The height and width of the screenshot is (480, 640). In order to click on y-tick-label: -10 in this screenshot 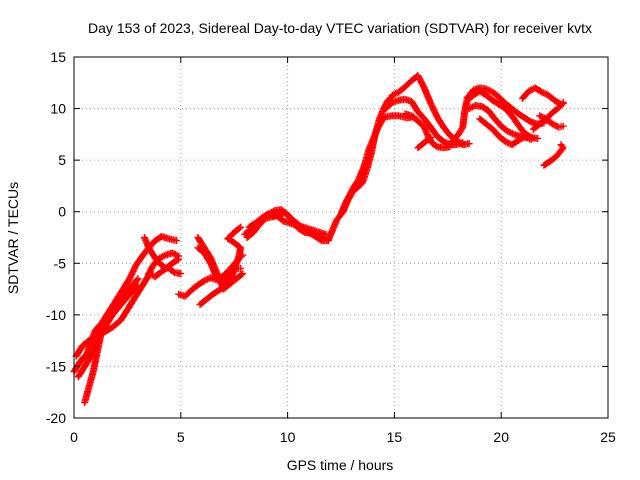, I will do `click(56, 315)`.